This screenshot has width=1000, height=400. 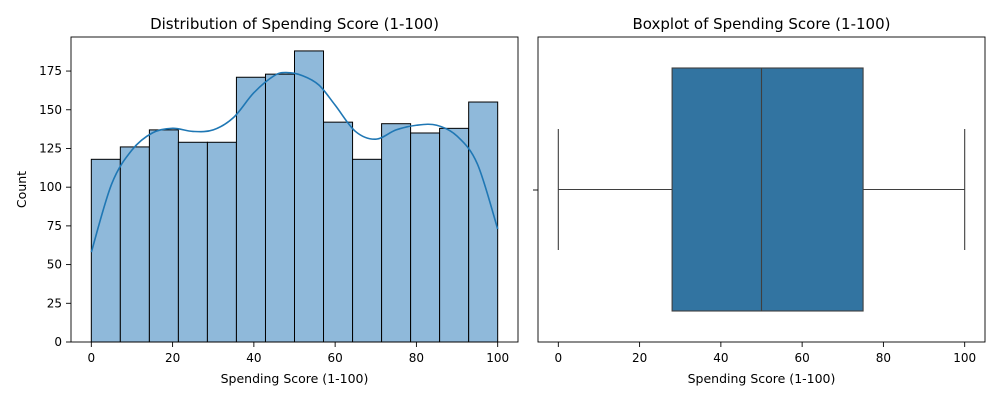 I want to click on y-tick-label: 0, so click(x=58, y=342).